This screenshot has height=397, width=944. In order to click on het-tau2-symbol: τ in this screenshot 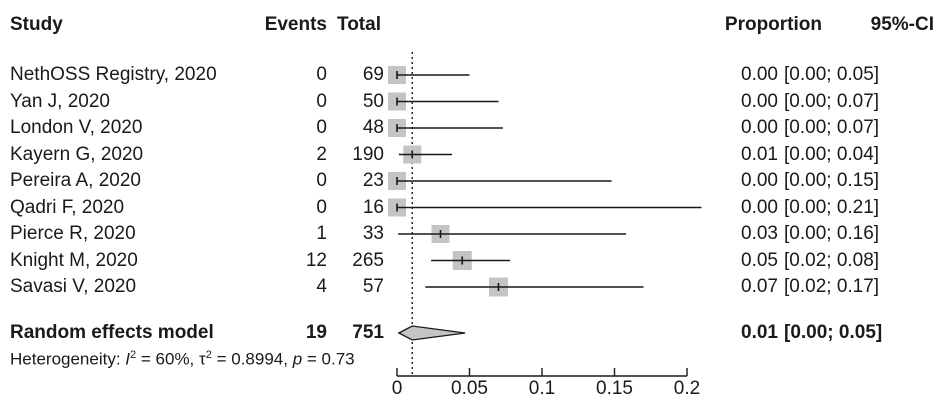, I will do `click(202, 359)`.